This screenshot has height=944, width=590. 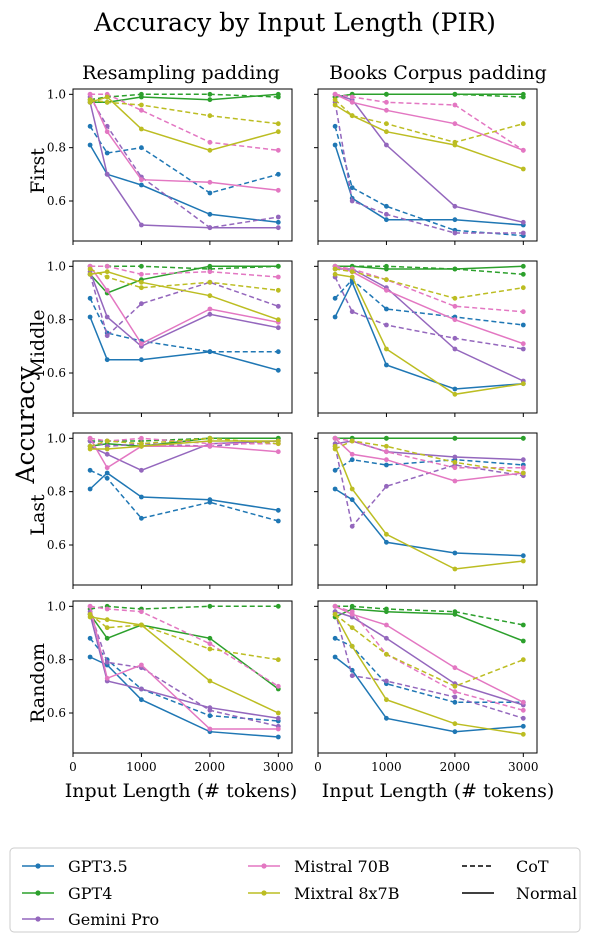 I want to click on subplot-middle-resampling-padding: 0.6 0.8 1.0, so click(x=170, y=338).